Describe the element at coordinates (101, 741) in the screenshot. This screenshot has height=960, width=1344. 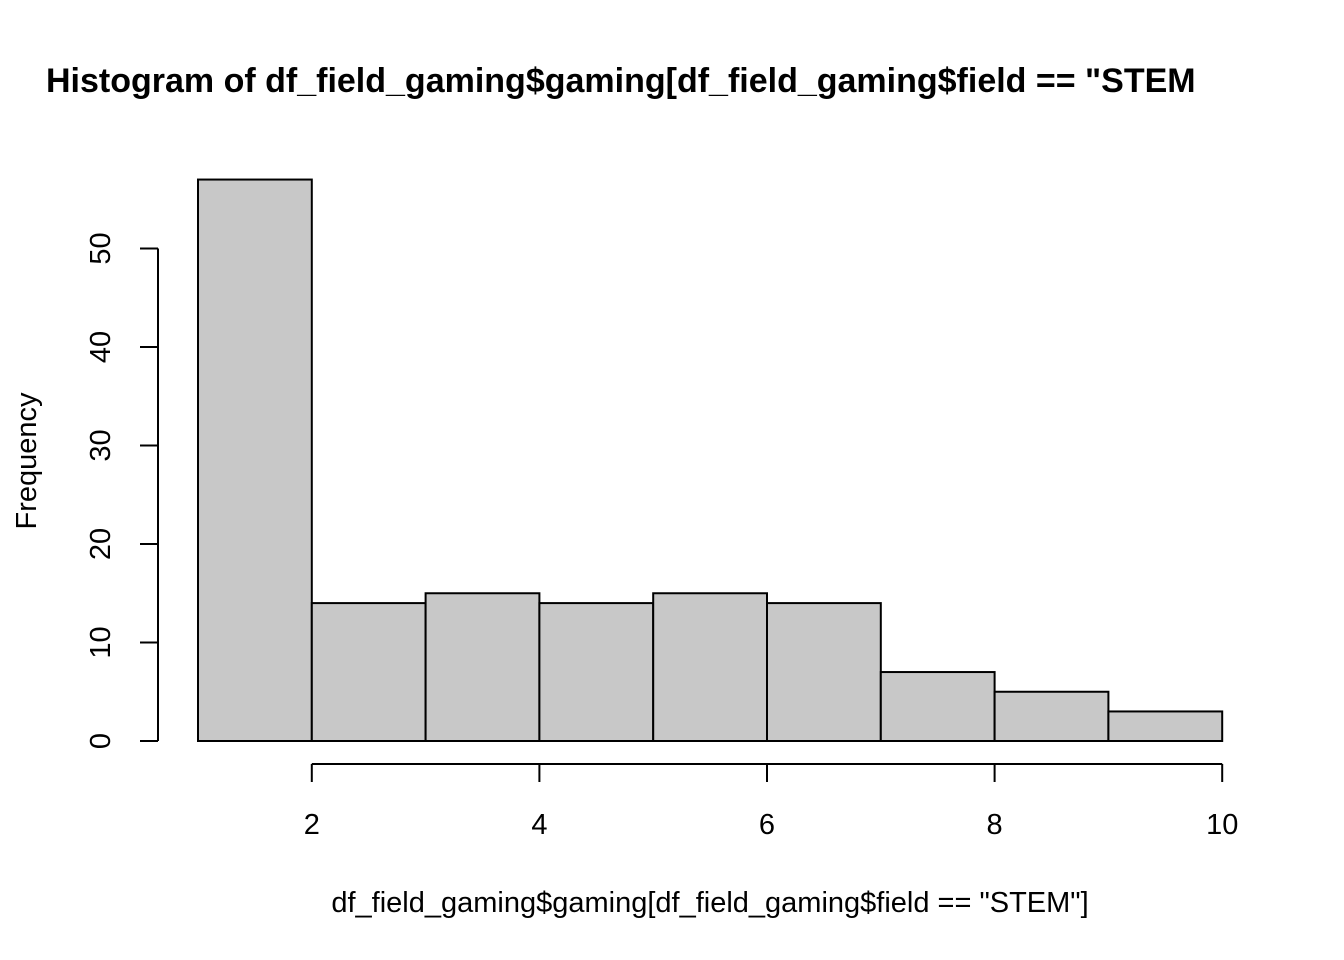
I see `y-tick-label-0: 0` at that location.